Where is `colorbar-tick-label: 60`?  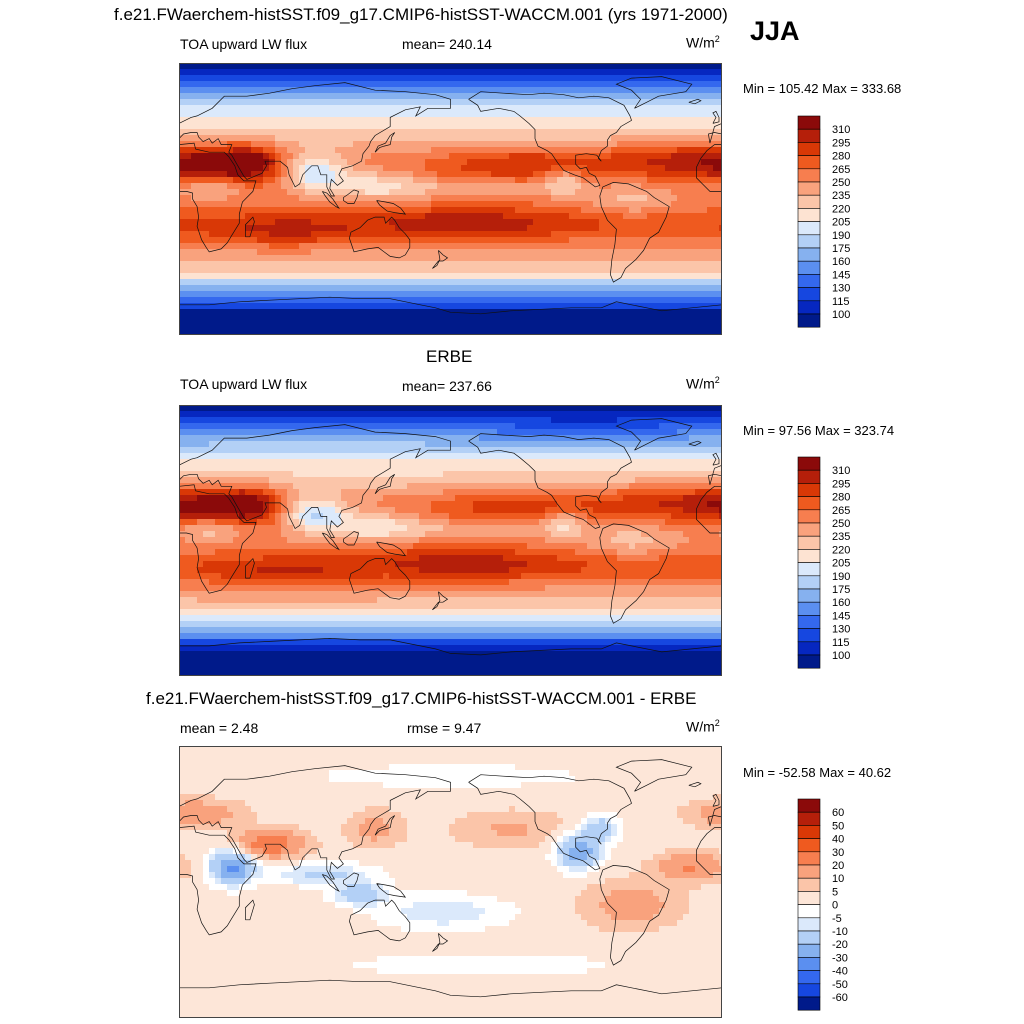 colorbar-tick-label: 60 is located at coordinates (838, 813).